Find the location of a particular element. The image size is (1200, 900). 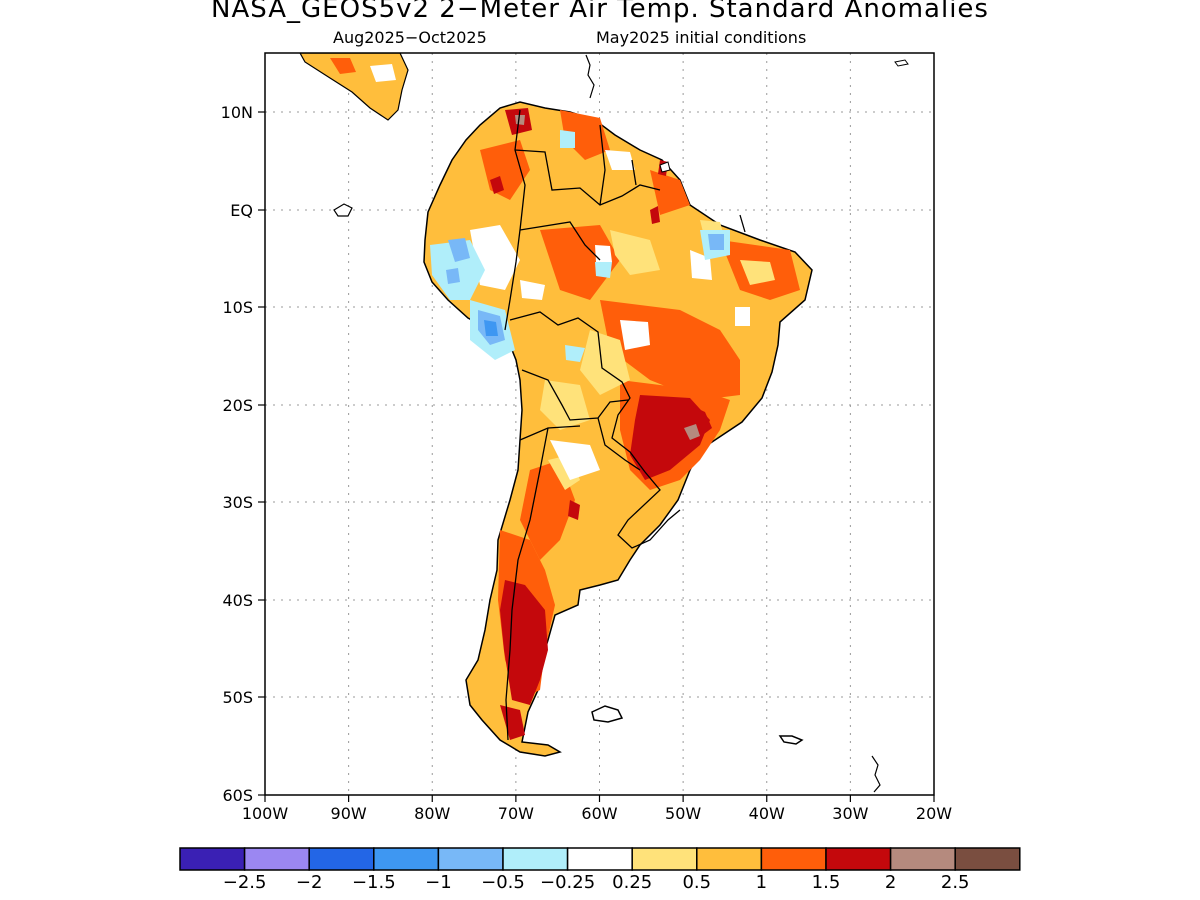

land-galapagos is located at coordinates (343, 210).